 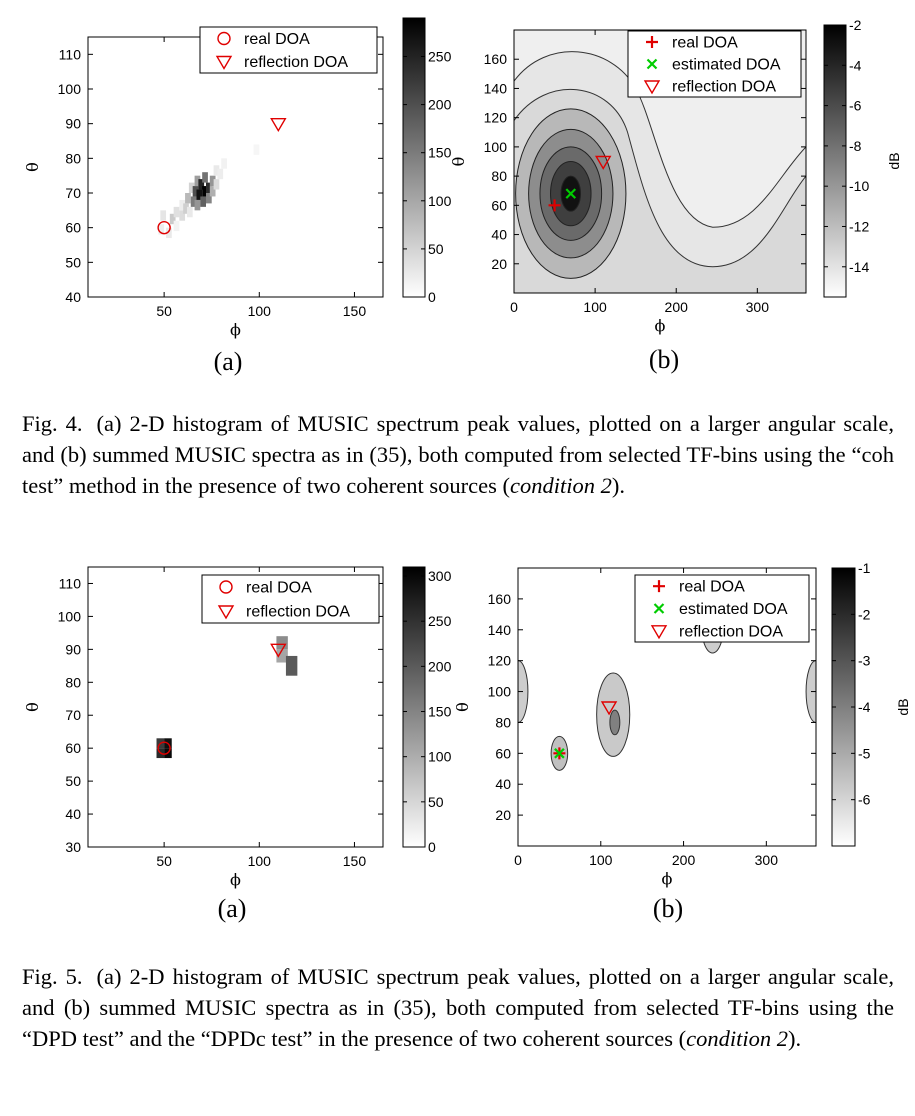 I want to click on fig5a-ytick-label: 90, so click(x=73, y=649).